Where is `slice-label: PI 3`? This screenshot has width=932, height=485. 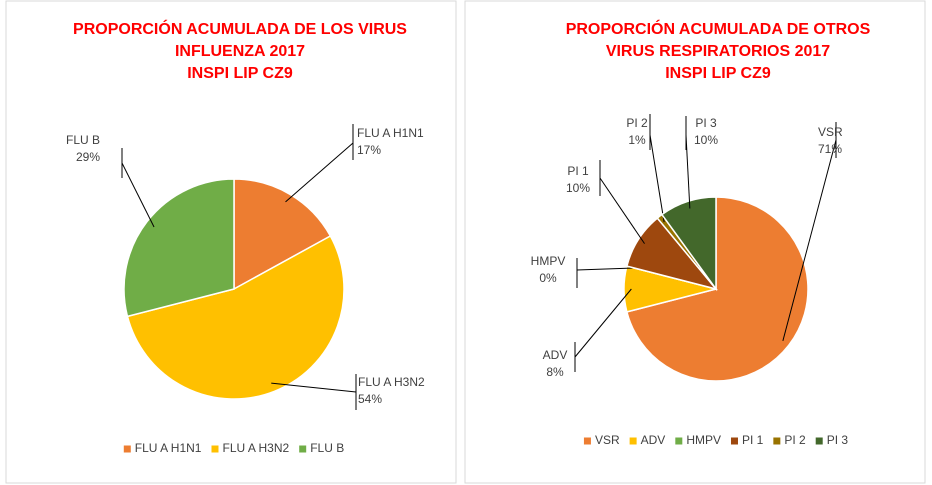 slice-label: PI 3 is located at coordinates (706, 123).